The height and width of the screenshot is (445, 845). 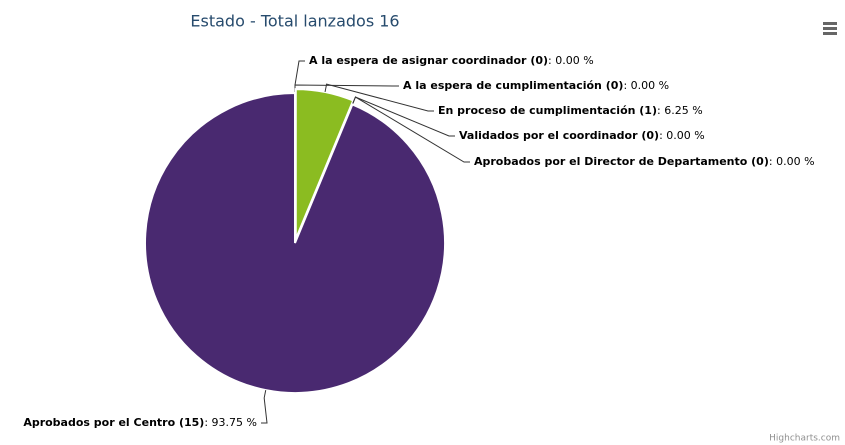 What do you see at coordinates (804, 439) in the screenshot?
I see `credits: Highcharts.com` at bounding box center [804, 439].